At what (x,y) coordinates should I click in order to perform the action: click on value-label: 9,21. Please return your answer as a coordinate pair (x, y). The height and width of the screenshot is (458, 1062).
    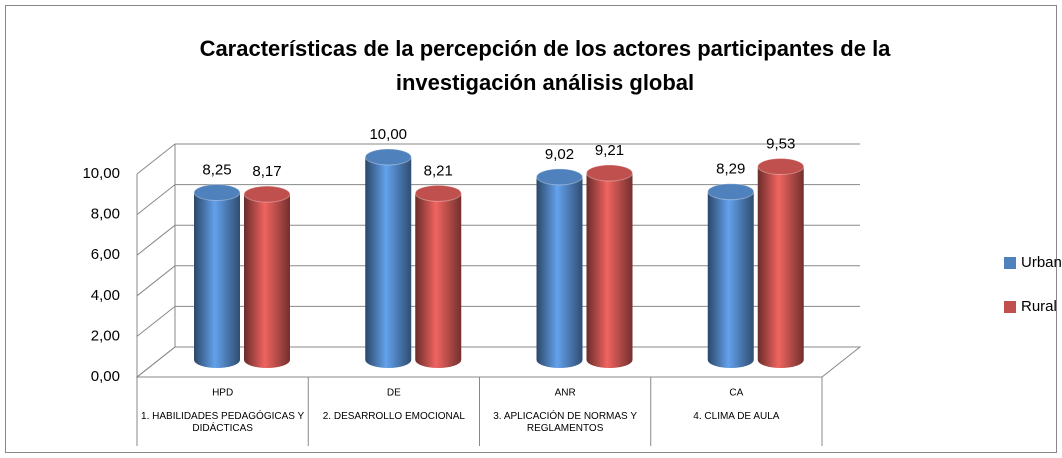
    Looking at the image, I should click on (609, 150).